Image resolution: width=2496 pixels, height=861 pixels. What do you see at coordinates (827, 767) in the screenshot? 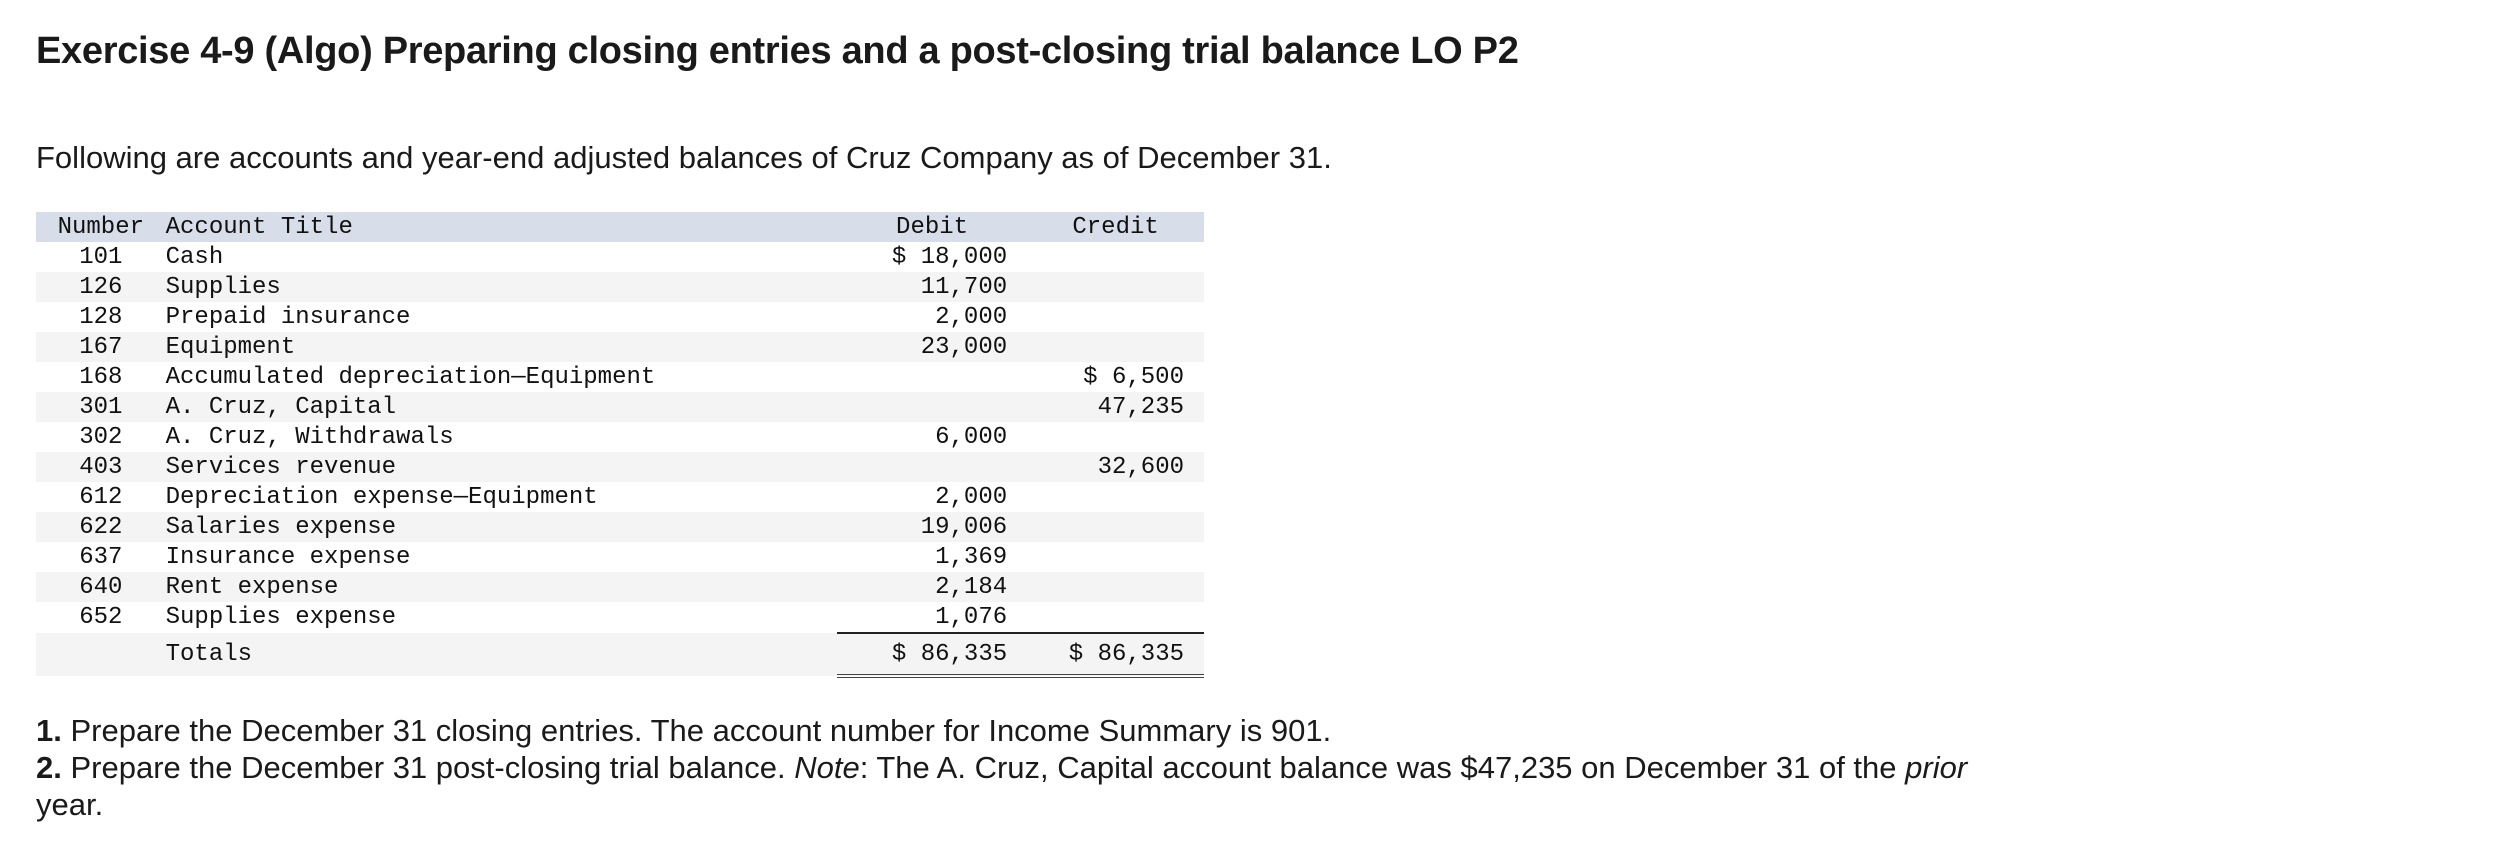
I see `instruction-2-note: Note` at bounding box center [827, 767].